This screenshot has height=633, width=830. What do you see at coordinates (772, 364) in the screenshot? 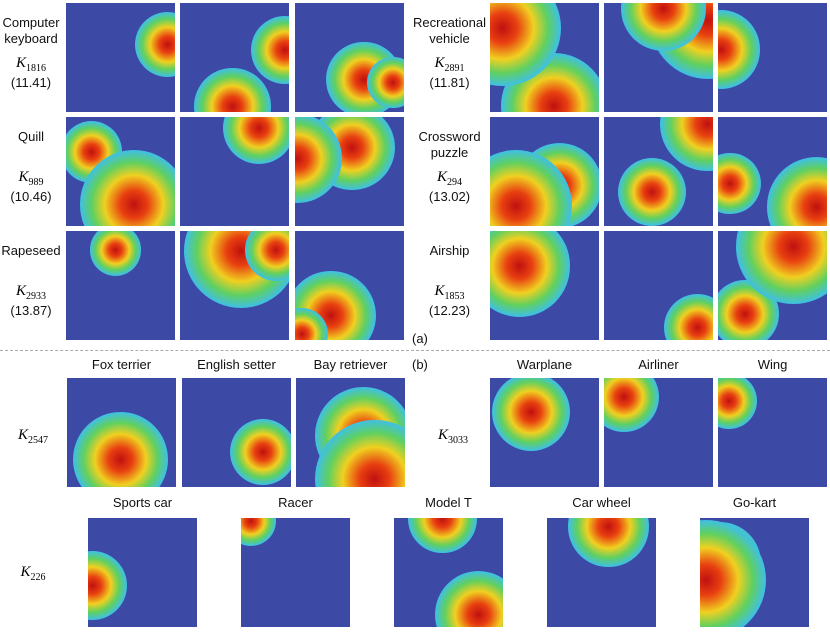
I see `image-label: Wing` at bounding box center [772, 364].